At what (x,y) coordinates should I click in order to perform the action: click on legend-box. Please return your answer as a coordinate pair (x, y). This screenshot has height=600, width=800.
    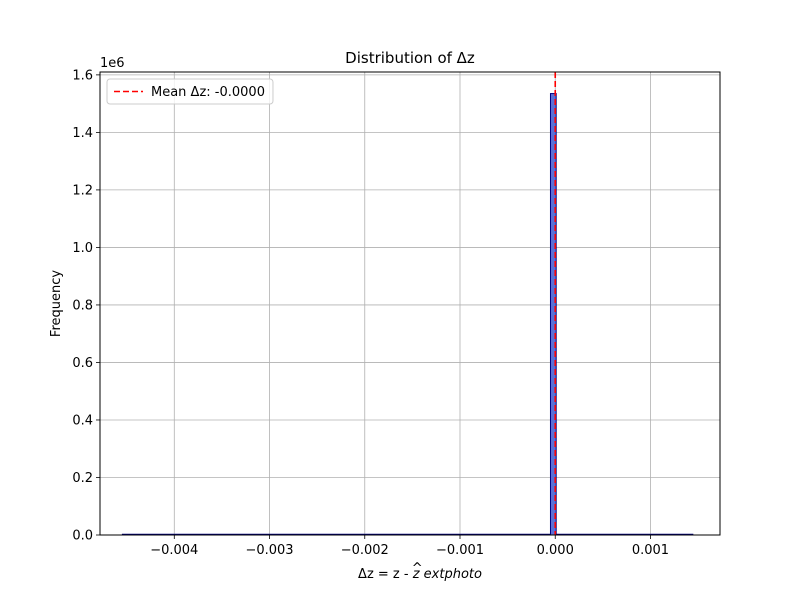
    Looking at the image, I should click on (190, 91).